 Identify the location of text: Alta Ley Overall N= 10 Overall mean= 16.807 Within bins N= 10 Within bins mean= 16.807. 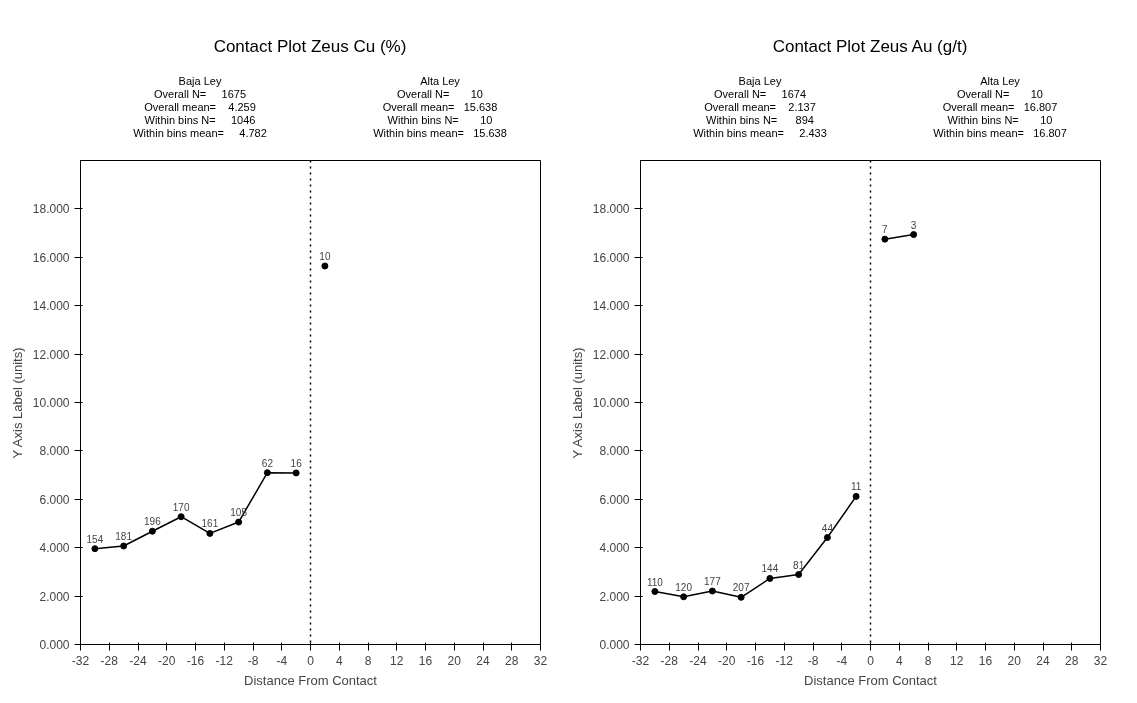
(1000, 107).